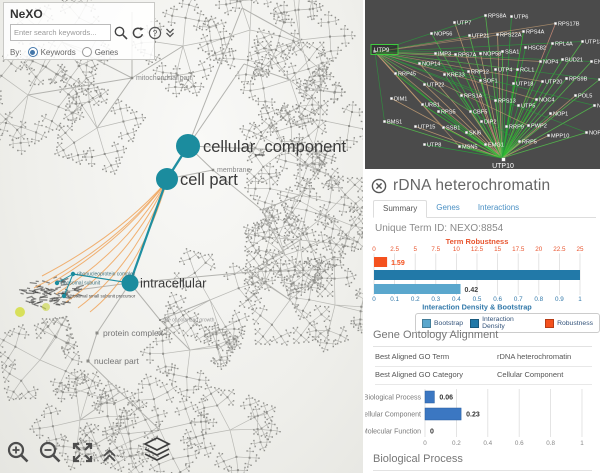  I want to click on gene-label: UTP21, so click(480, 37).